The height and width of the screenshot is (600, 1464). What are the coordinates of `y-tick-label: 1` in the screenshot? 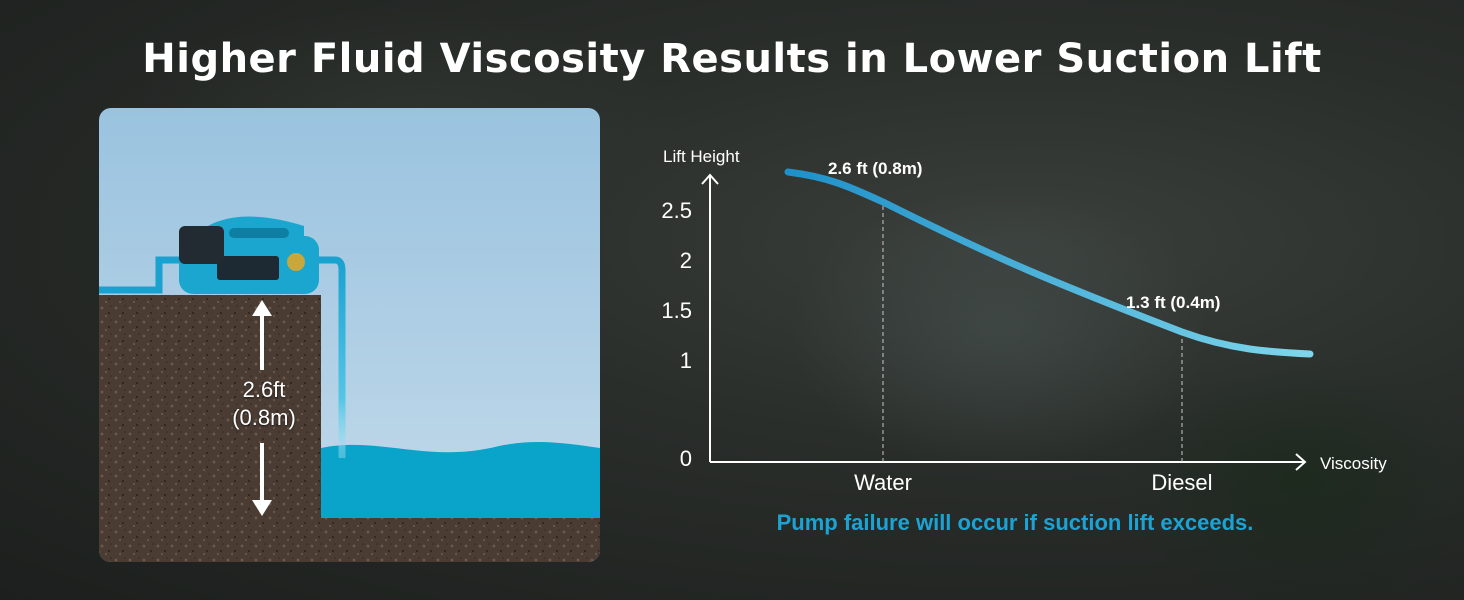 It's located at (686, 360).